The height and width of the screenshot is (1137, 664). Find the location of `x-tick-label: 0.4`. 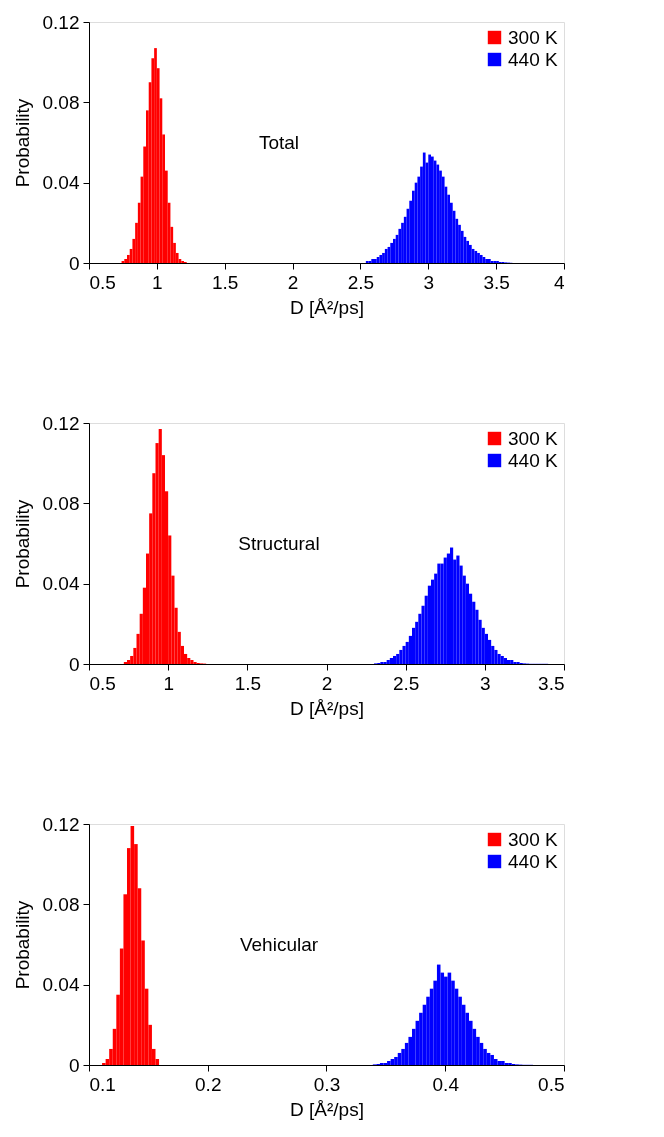

x-tick-label: 0.4 is located at coordinates (446, 1084).